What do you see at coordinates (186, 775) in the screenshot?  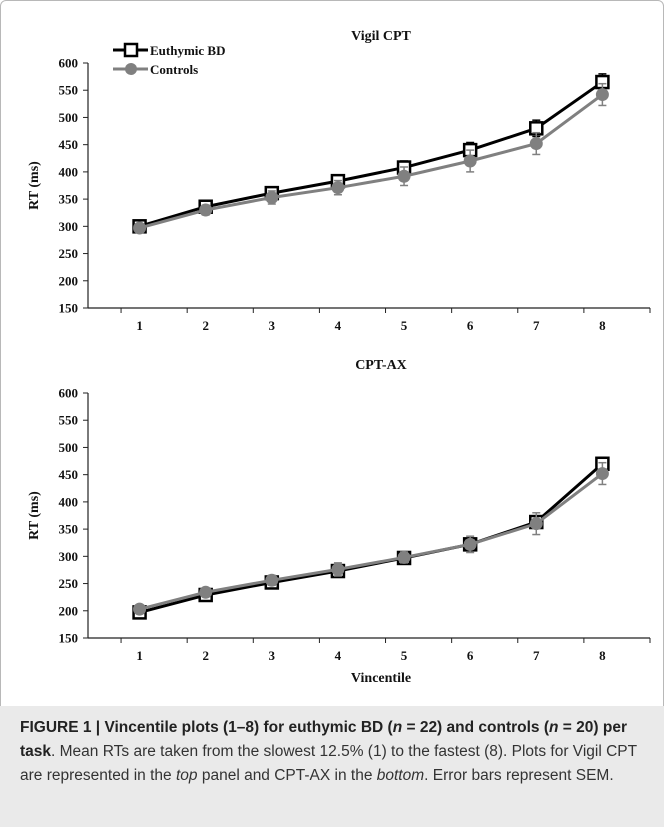 I see `caption-top-word: top` at bounding box center [186, 775].